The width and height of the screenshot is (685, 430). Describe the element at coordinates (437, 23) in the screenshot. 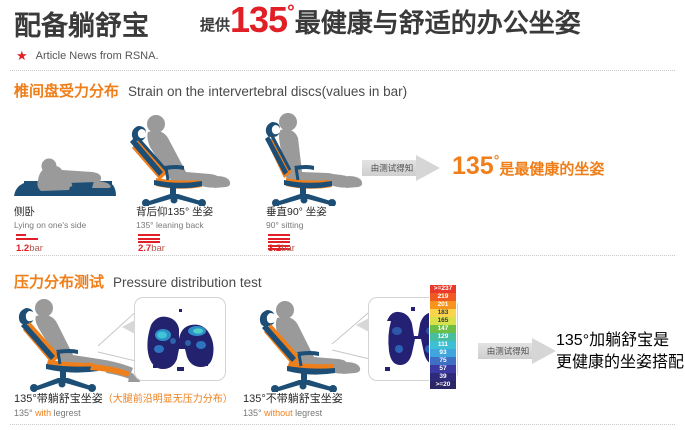

I see `tagline-suffix: 最健康与舒适的办公坐姿` at that location.